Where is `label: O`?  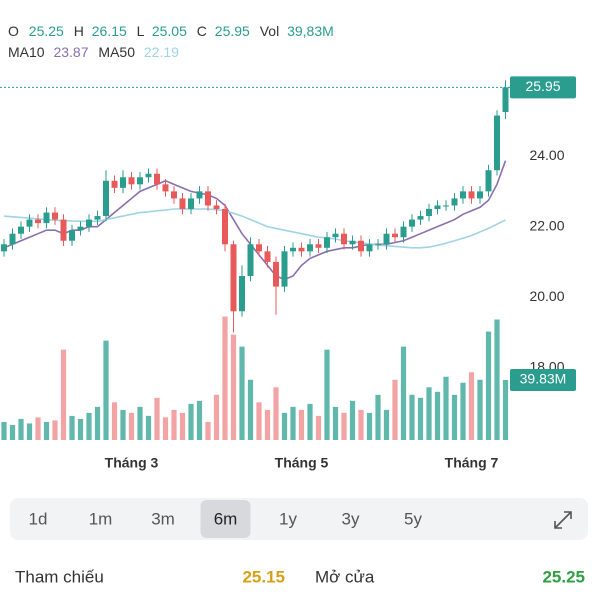
label: O is located at coordinates (13, 31).